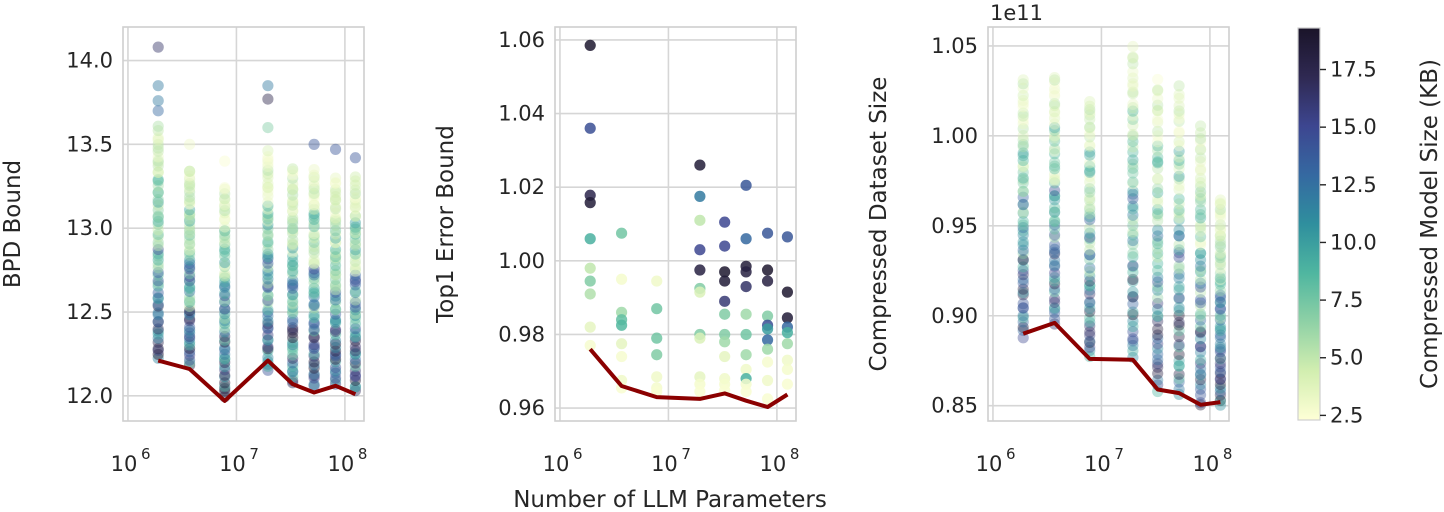 The height and width of the screenshot is (512, 1444). Describe the element at coordinates (13, 224) in the screenshot. I see `panel-bpd-ylabel: BPD Bound` at that location.